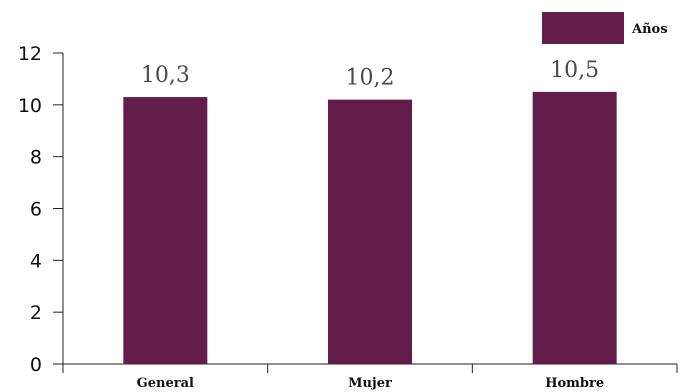 The height and width of the screenshot is (392, 680). I want to click on y-tick-label: 2, so click(36, 313).